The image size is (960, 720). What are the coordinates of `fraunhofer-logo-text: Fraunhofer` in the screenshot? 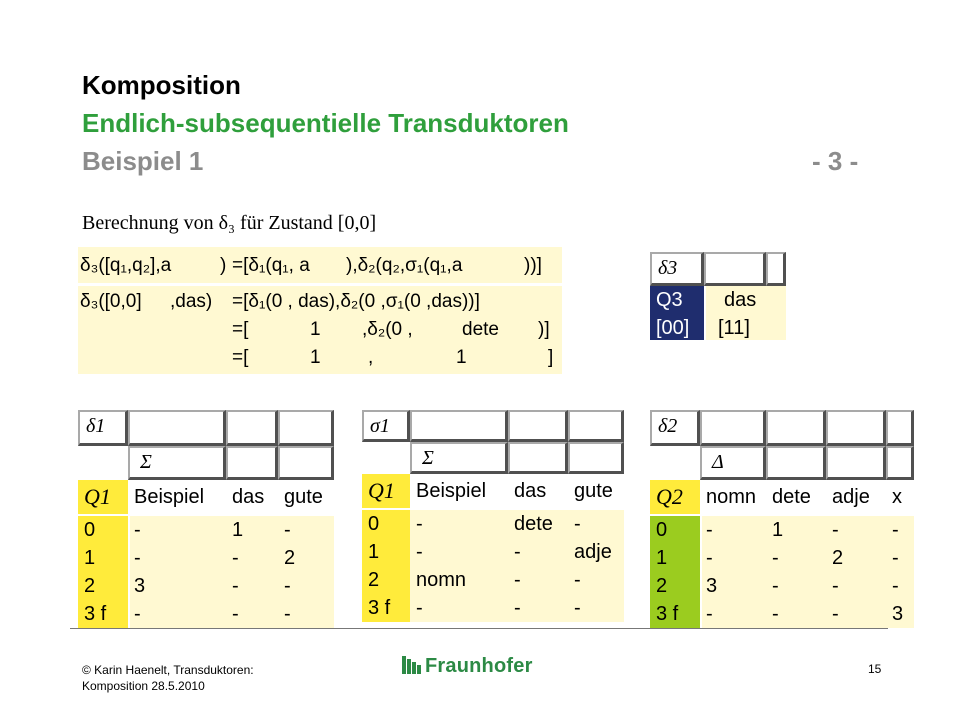 It's located at (479, 666).